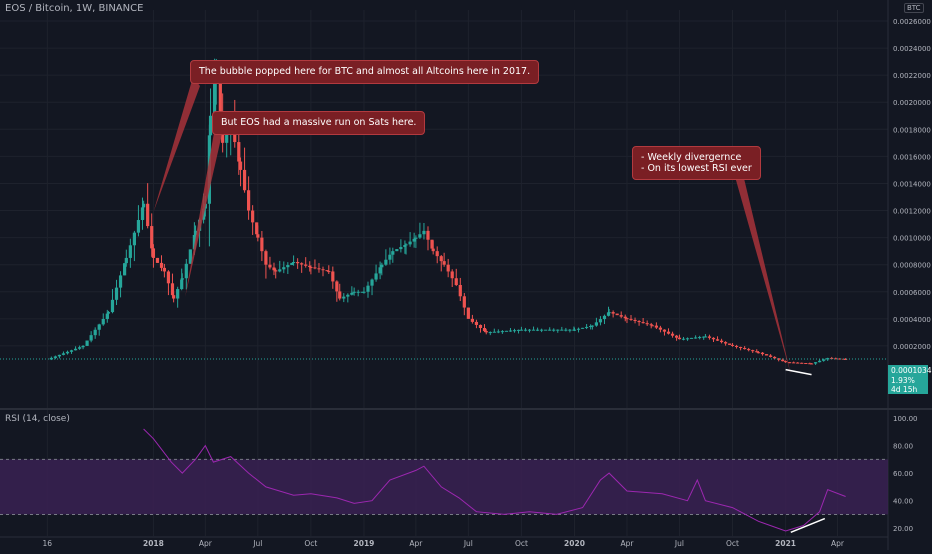  I want to click on price-tick-label: 0.0004000, so click(912, 320).